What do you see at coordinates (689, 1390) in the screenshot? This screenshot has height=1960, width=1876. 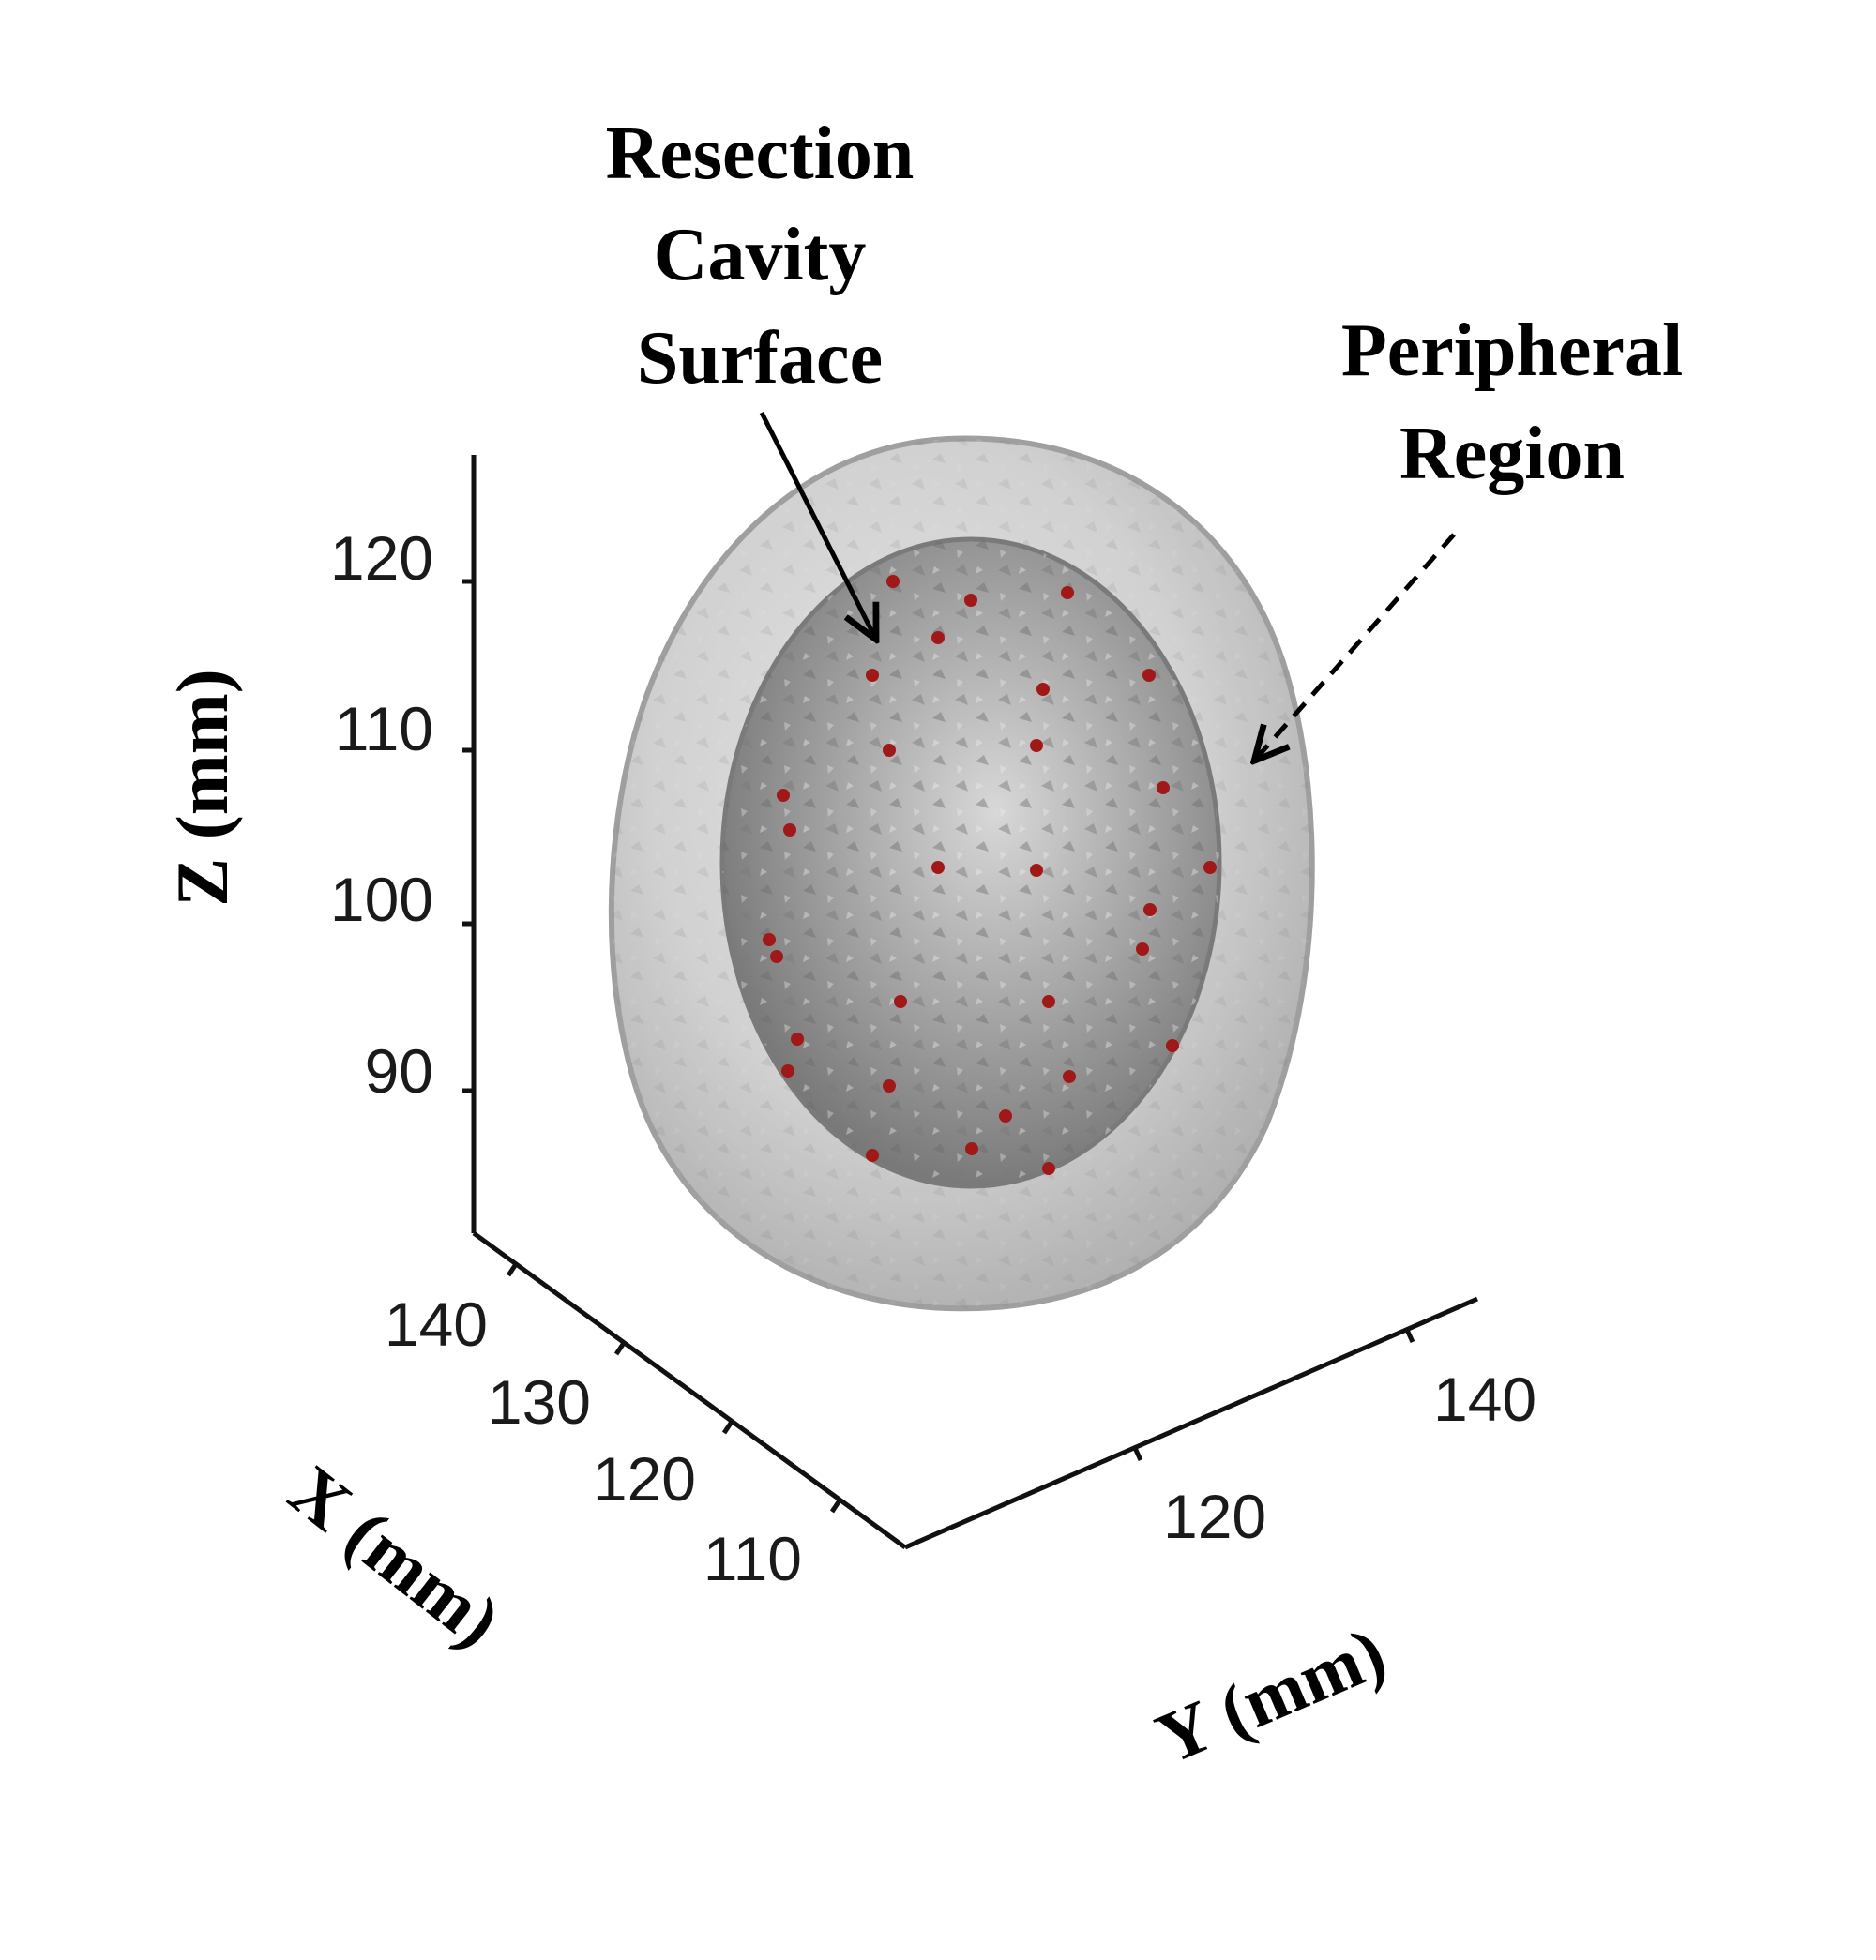 I see `x-axis` at bounding box center [689, 1390].